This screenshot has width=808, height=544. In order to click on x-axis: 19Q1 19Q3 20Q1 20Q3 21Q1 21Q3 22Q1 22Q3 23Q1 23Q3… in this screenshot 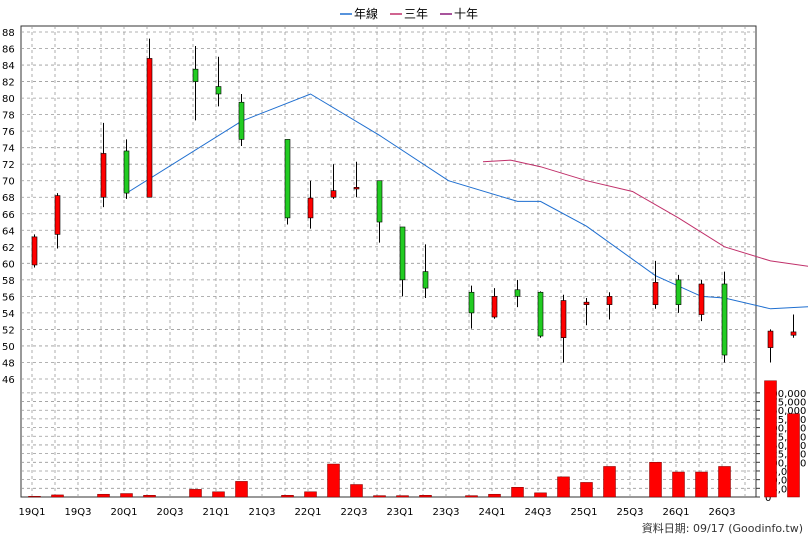, I will do `click(377, 512)`.